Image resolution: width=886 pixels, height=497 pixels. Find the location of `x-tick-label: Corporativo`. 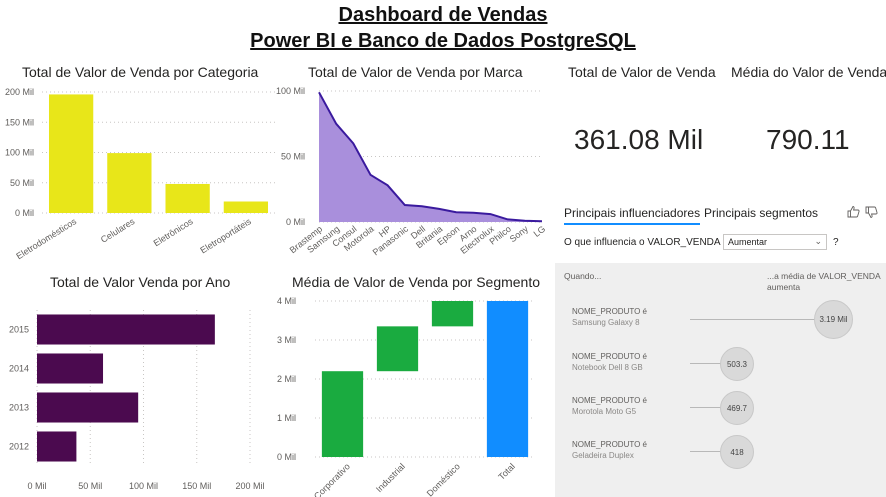

x-tick-label: Corporativo is located at coordinates (332, 479).